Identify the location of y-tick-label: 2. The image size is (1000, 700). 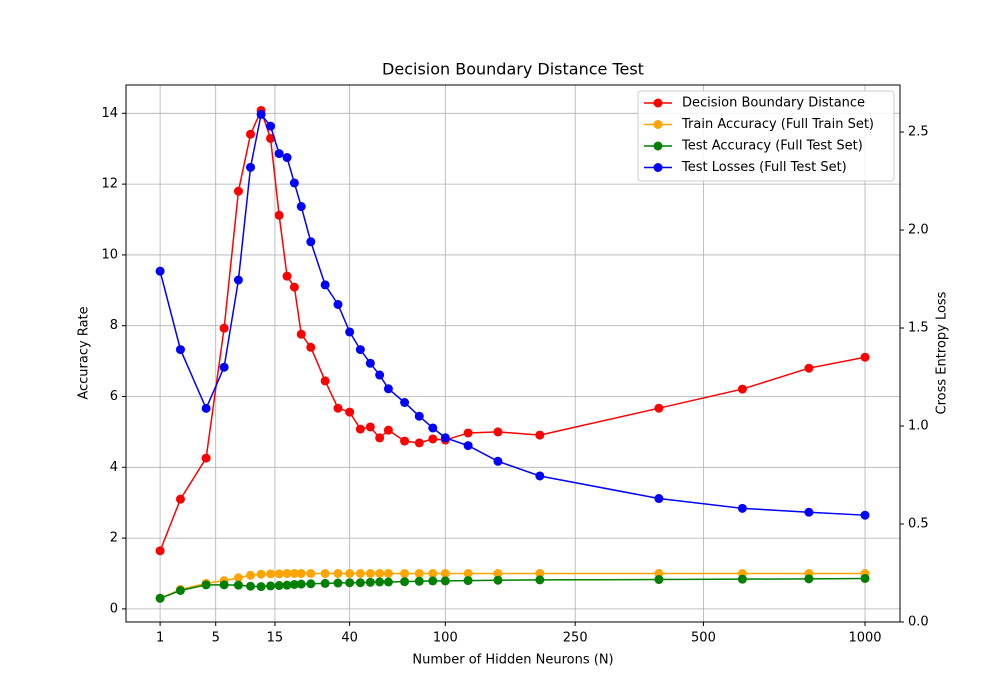
(114, 538).